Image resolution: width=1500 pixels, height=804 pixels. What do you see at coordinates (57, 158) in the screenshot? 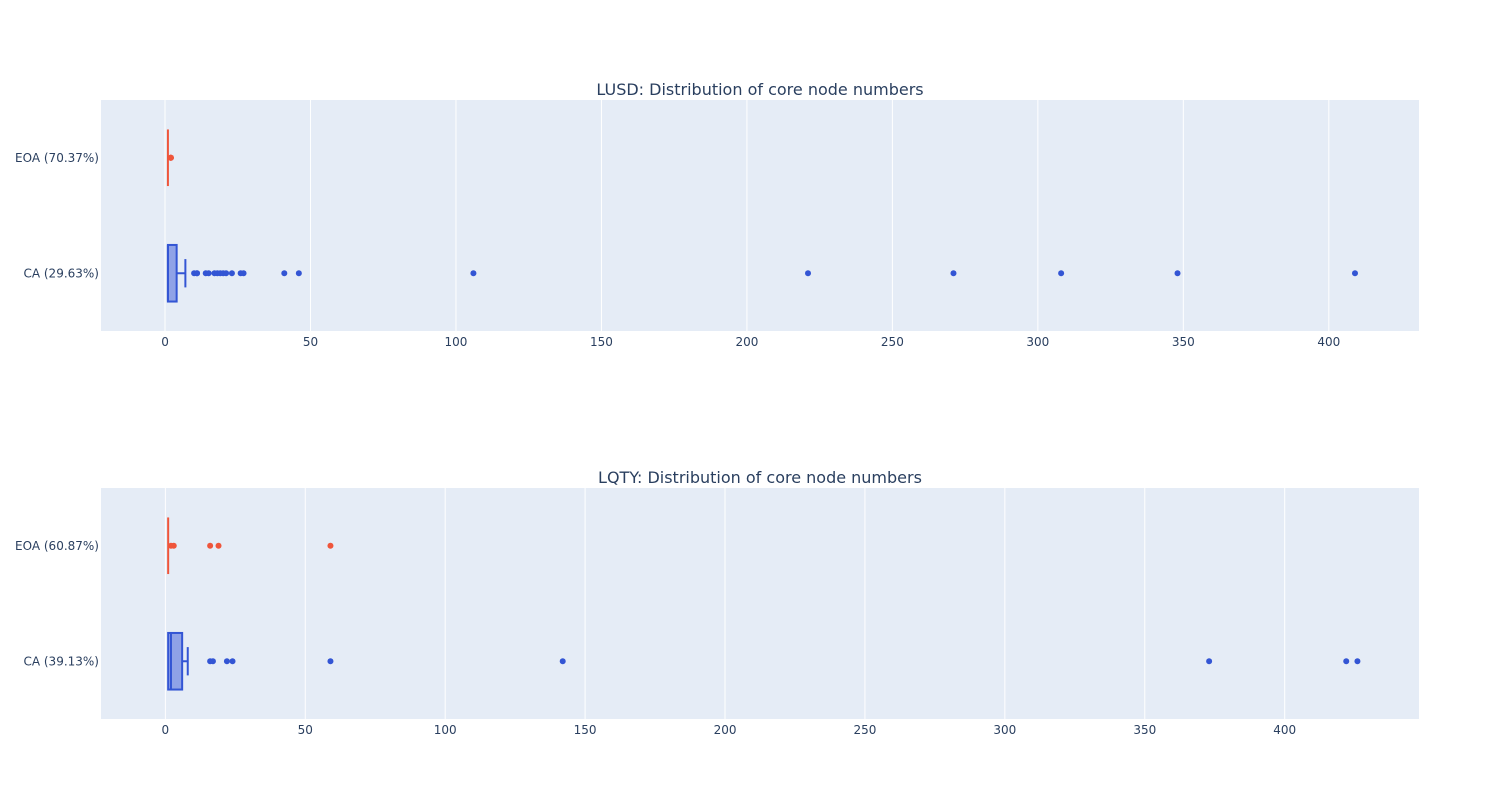
I see `y-category-label: EOA (70.37%)` at bounding box center [57, 158].